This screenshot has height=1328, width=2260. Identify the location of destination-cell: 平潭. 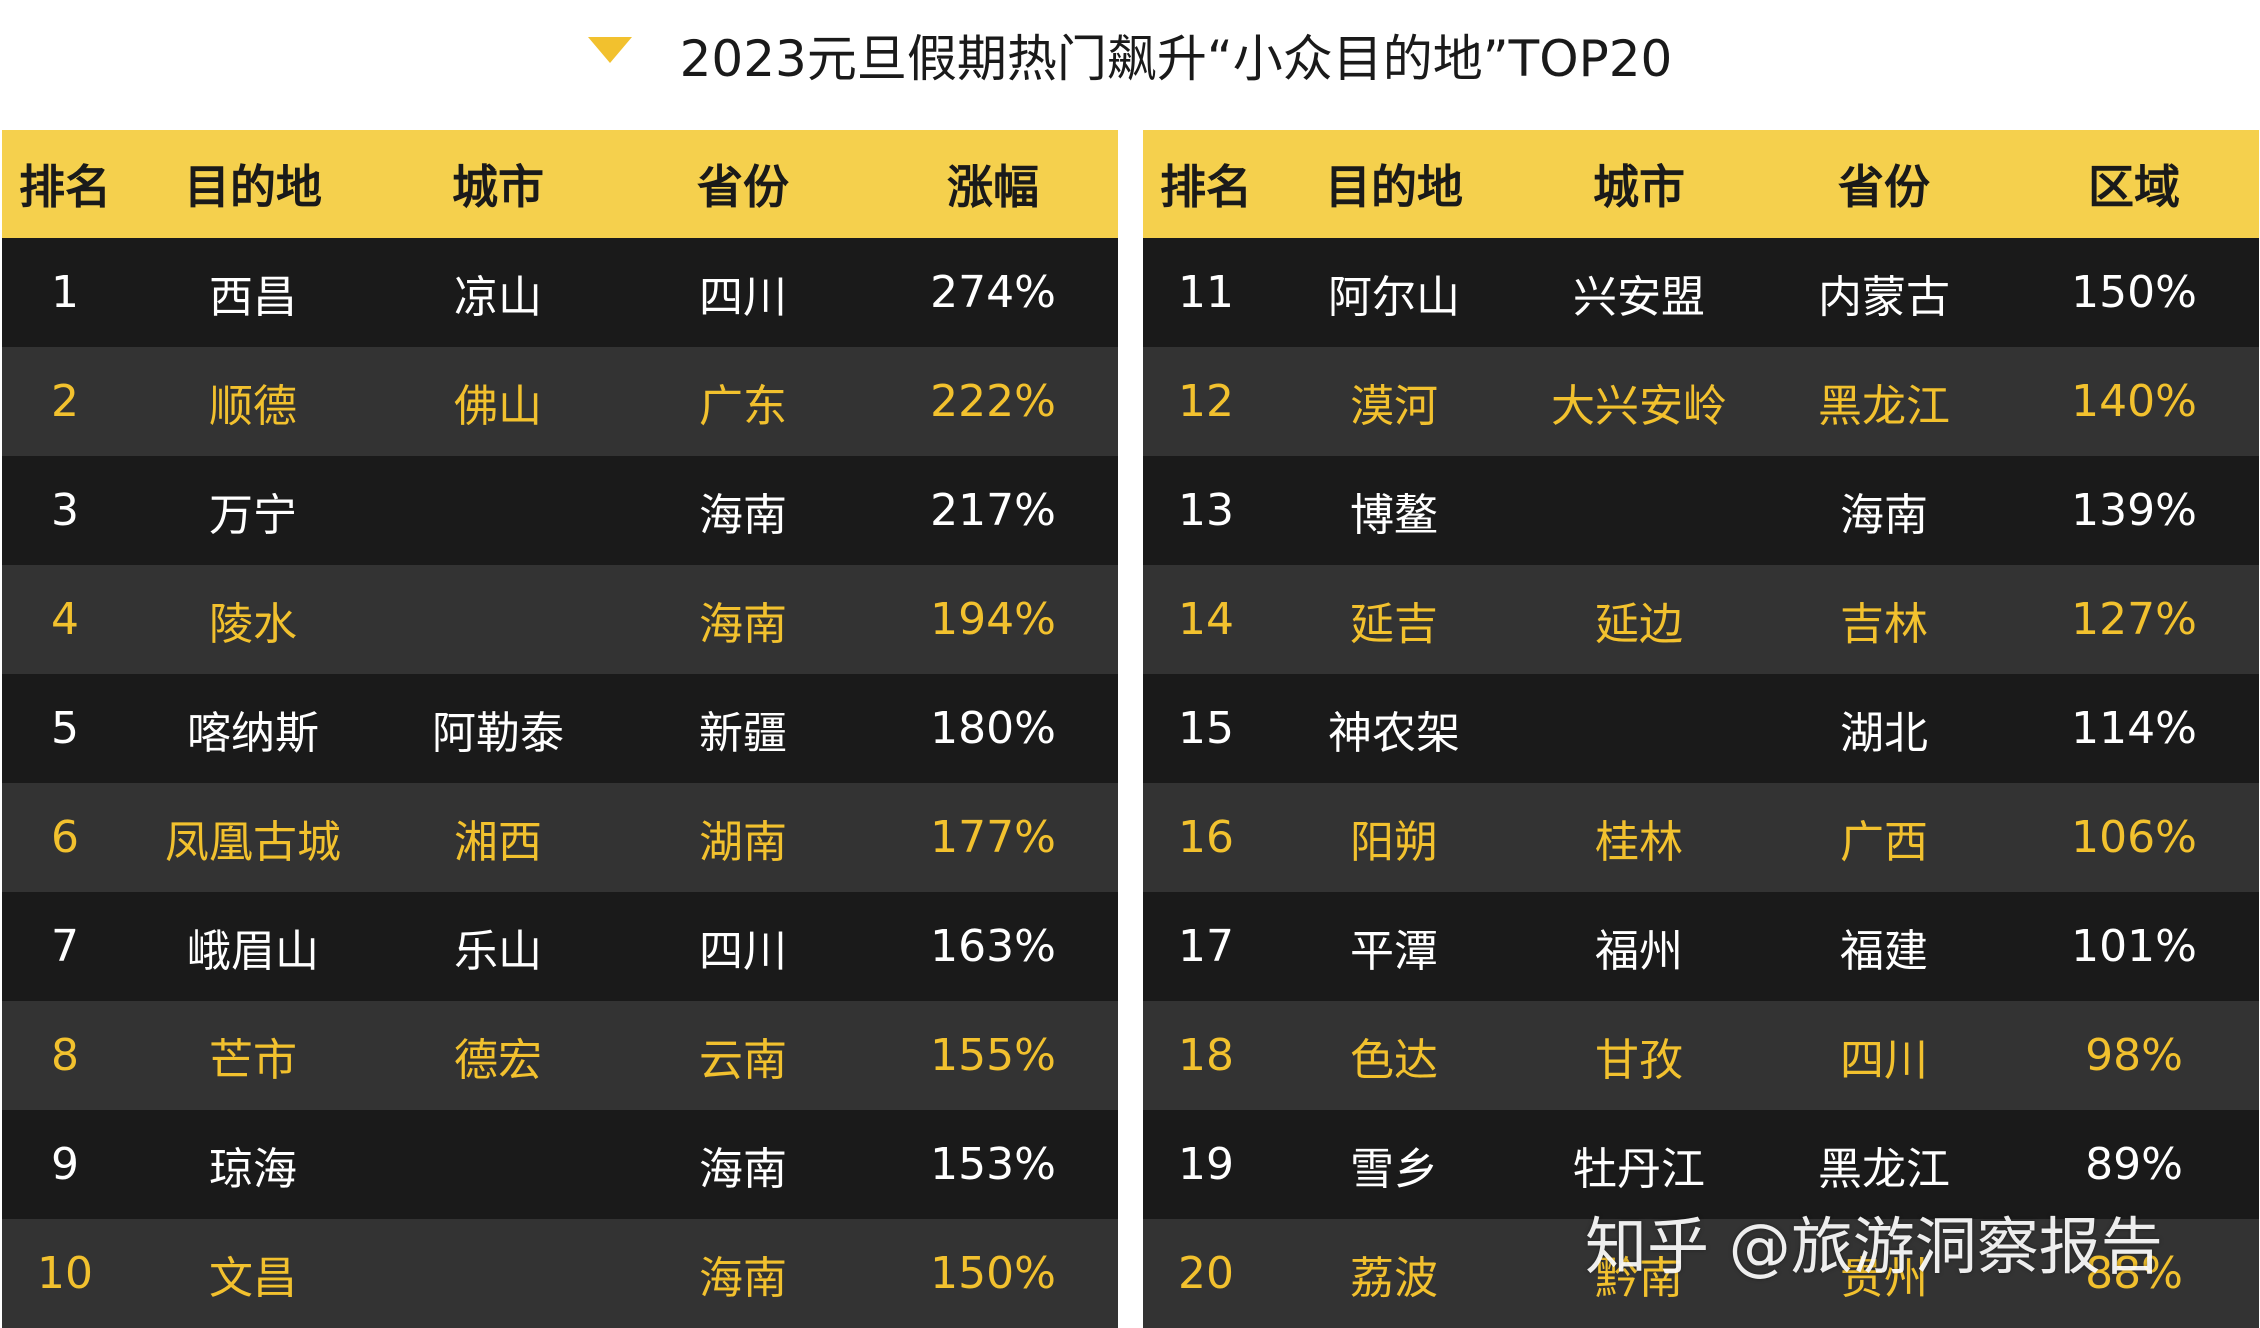
(1394, 951).